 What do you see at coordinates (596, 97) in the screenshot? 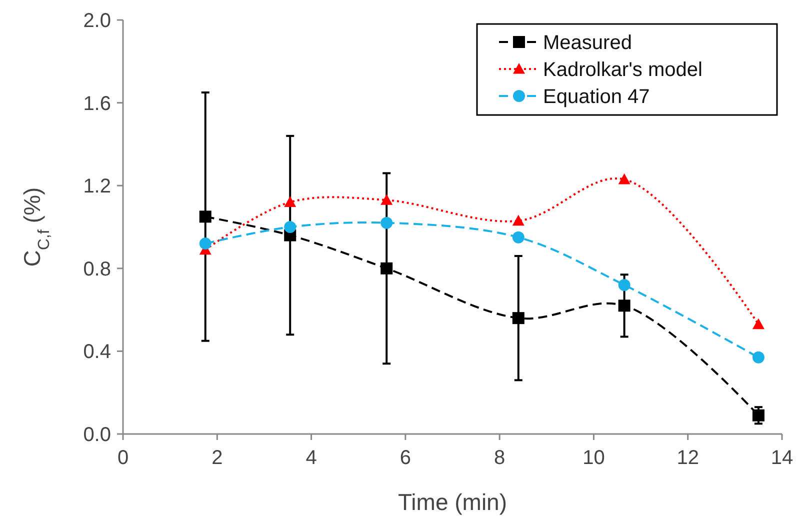
I see `legend-label: Equation 47` at bounding box center [596, 97].